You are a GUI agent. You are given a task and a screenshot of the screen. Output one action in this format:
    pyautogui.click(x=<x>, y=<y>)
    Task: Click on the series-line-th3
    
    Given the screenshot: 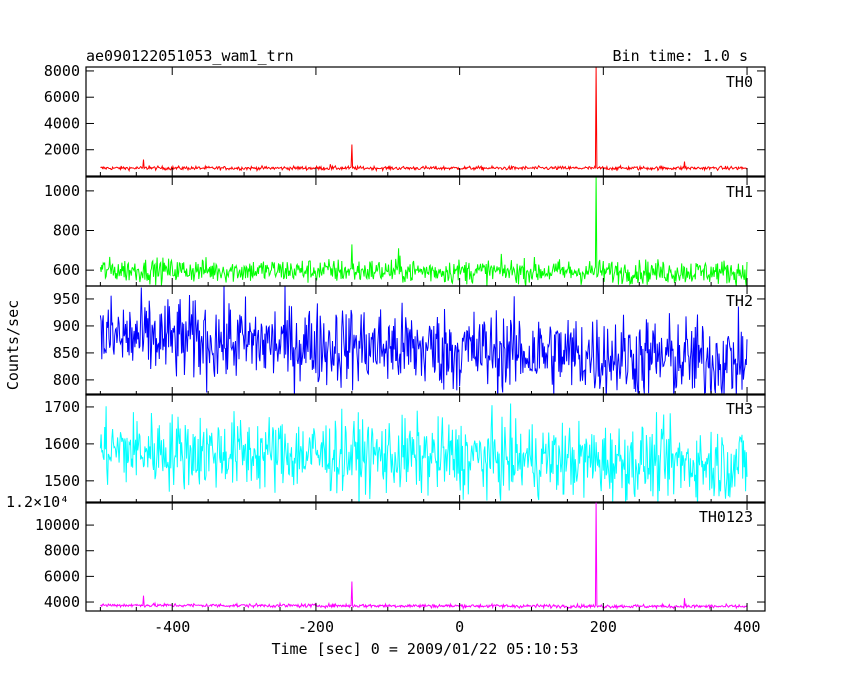 What is the action you would take?
    pyautogui.click(x=423, y=453)
    